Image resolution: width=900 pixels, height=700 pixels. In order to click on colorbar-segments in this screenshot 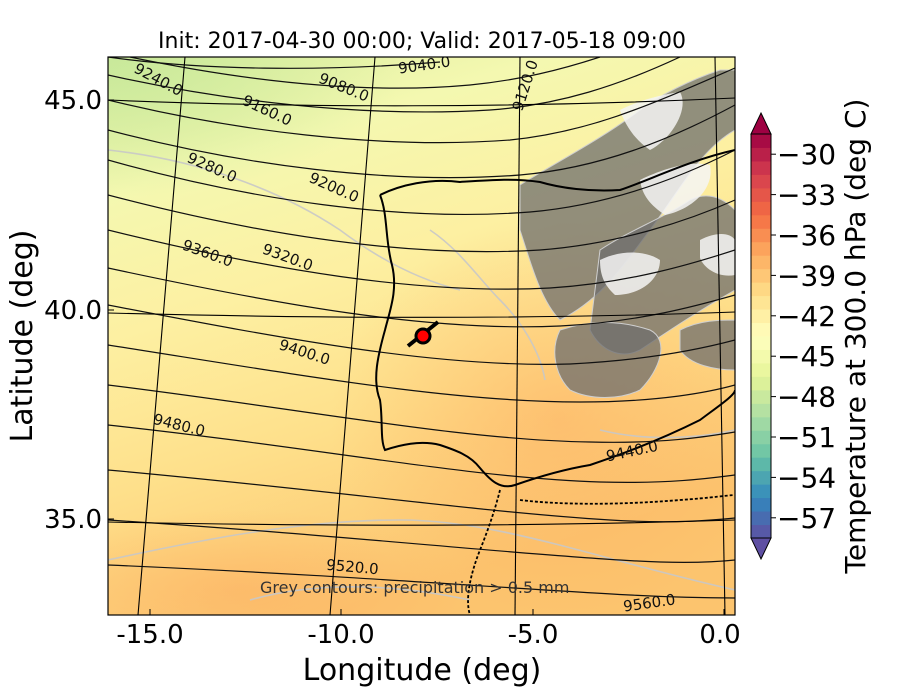, I will do `click(761, 336)`.